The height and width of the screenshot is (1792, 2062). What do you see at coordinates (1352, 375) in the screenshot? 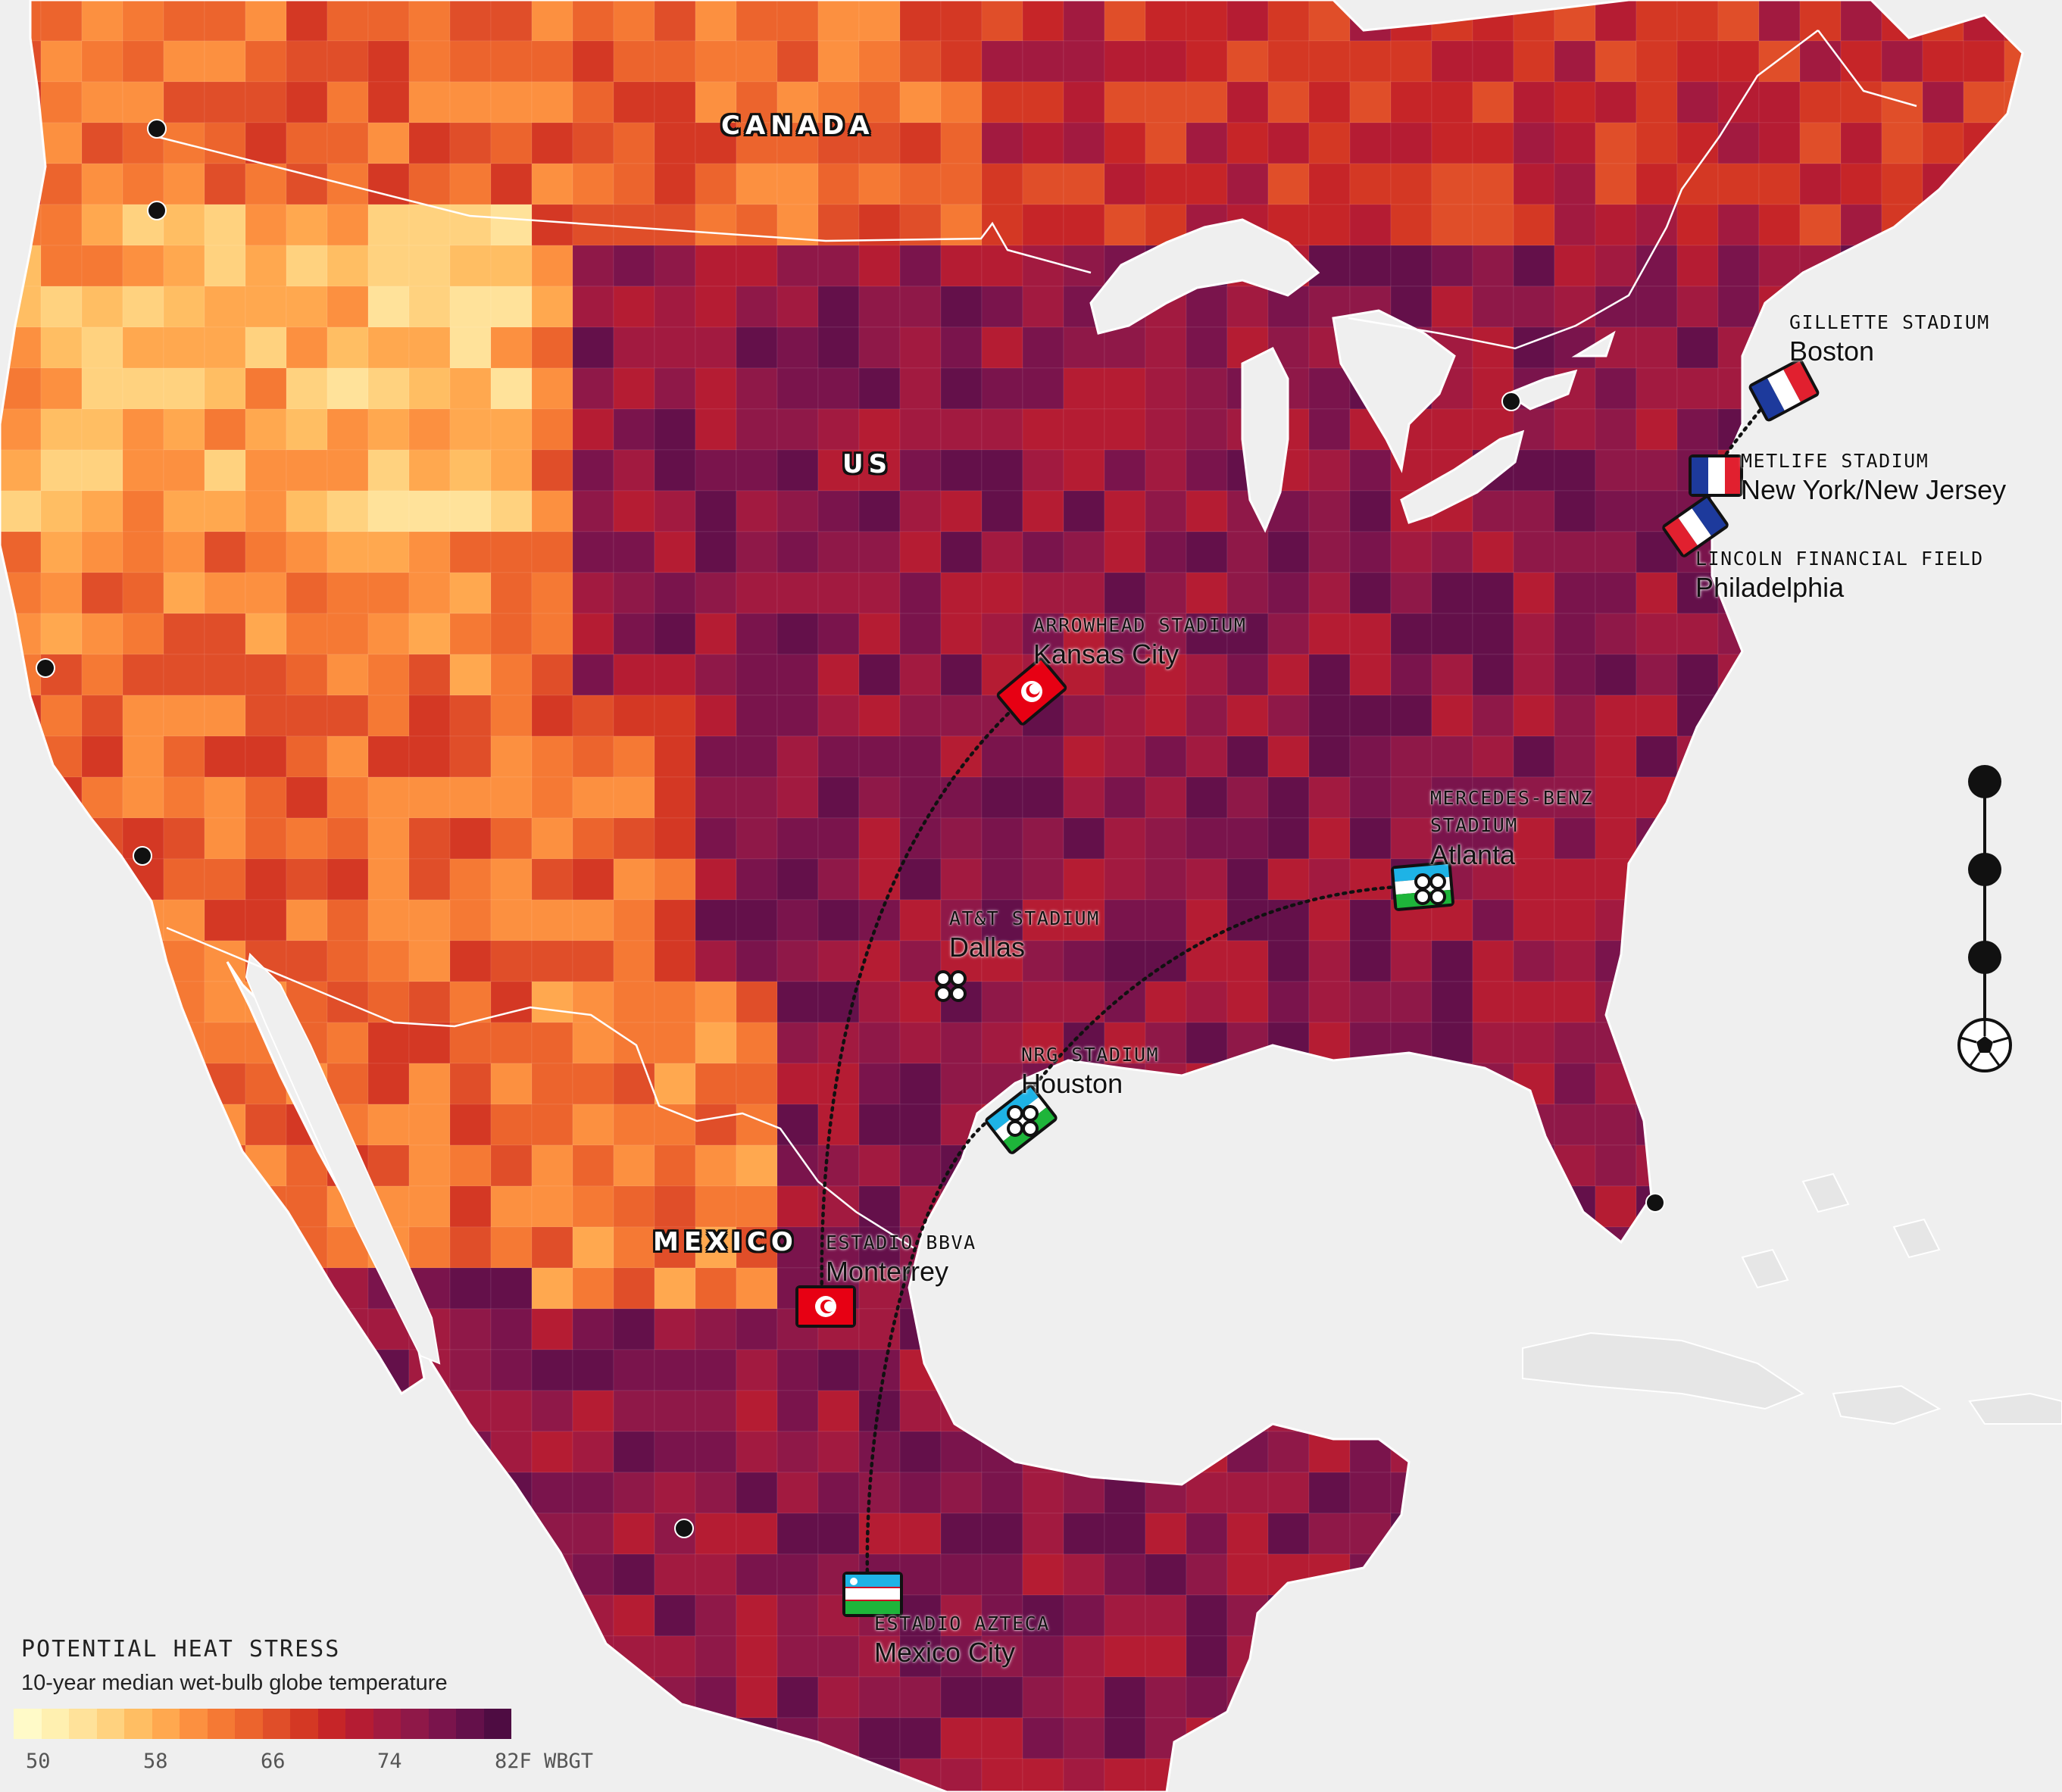
I see `great-lakes` at bounding box center [1352, 375].